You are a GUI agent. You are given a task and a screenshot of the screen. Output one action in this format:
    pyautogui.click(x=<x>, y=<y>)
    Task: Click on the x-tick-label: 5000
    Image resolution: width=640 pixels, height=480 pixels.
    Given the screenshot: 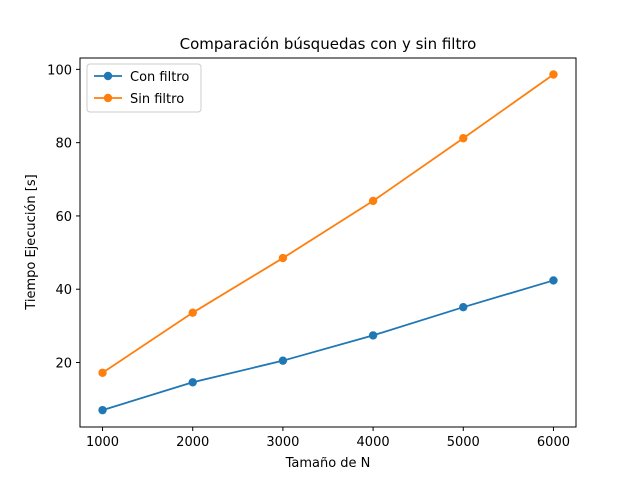 What is the action you would take?
    pyautogui.click(x=463, y=442)
    